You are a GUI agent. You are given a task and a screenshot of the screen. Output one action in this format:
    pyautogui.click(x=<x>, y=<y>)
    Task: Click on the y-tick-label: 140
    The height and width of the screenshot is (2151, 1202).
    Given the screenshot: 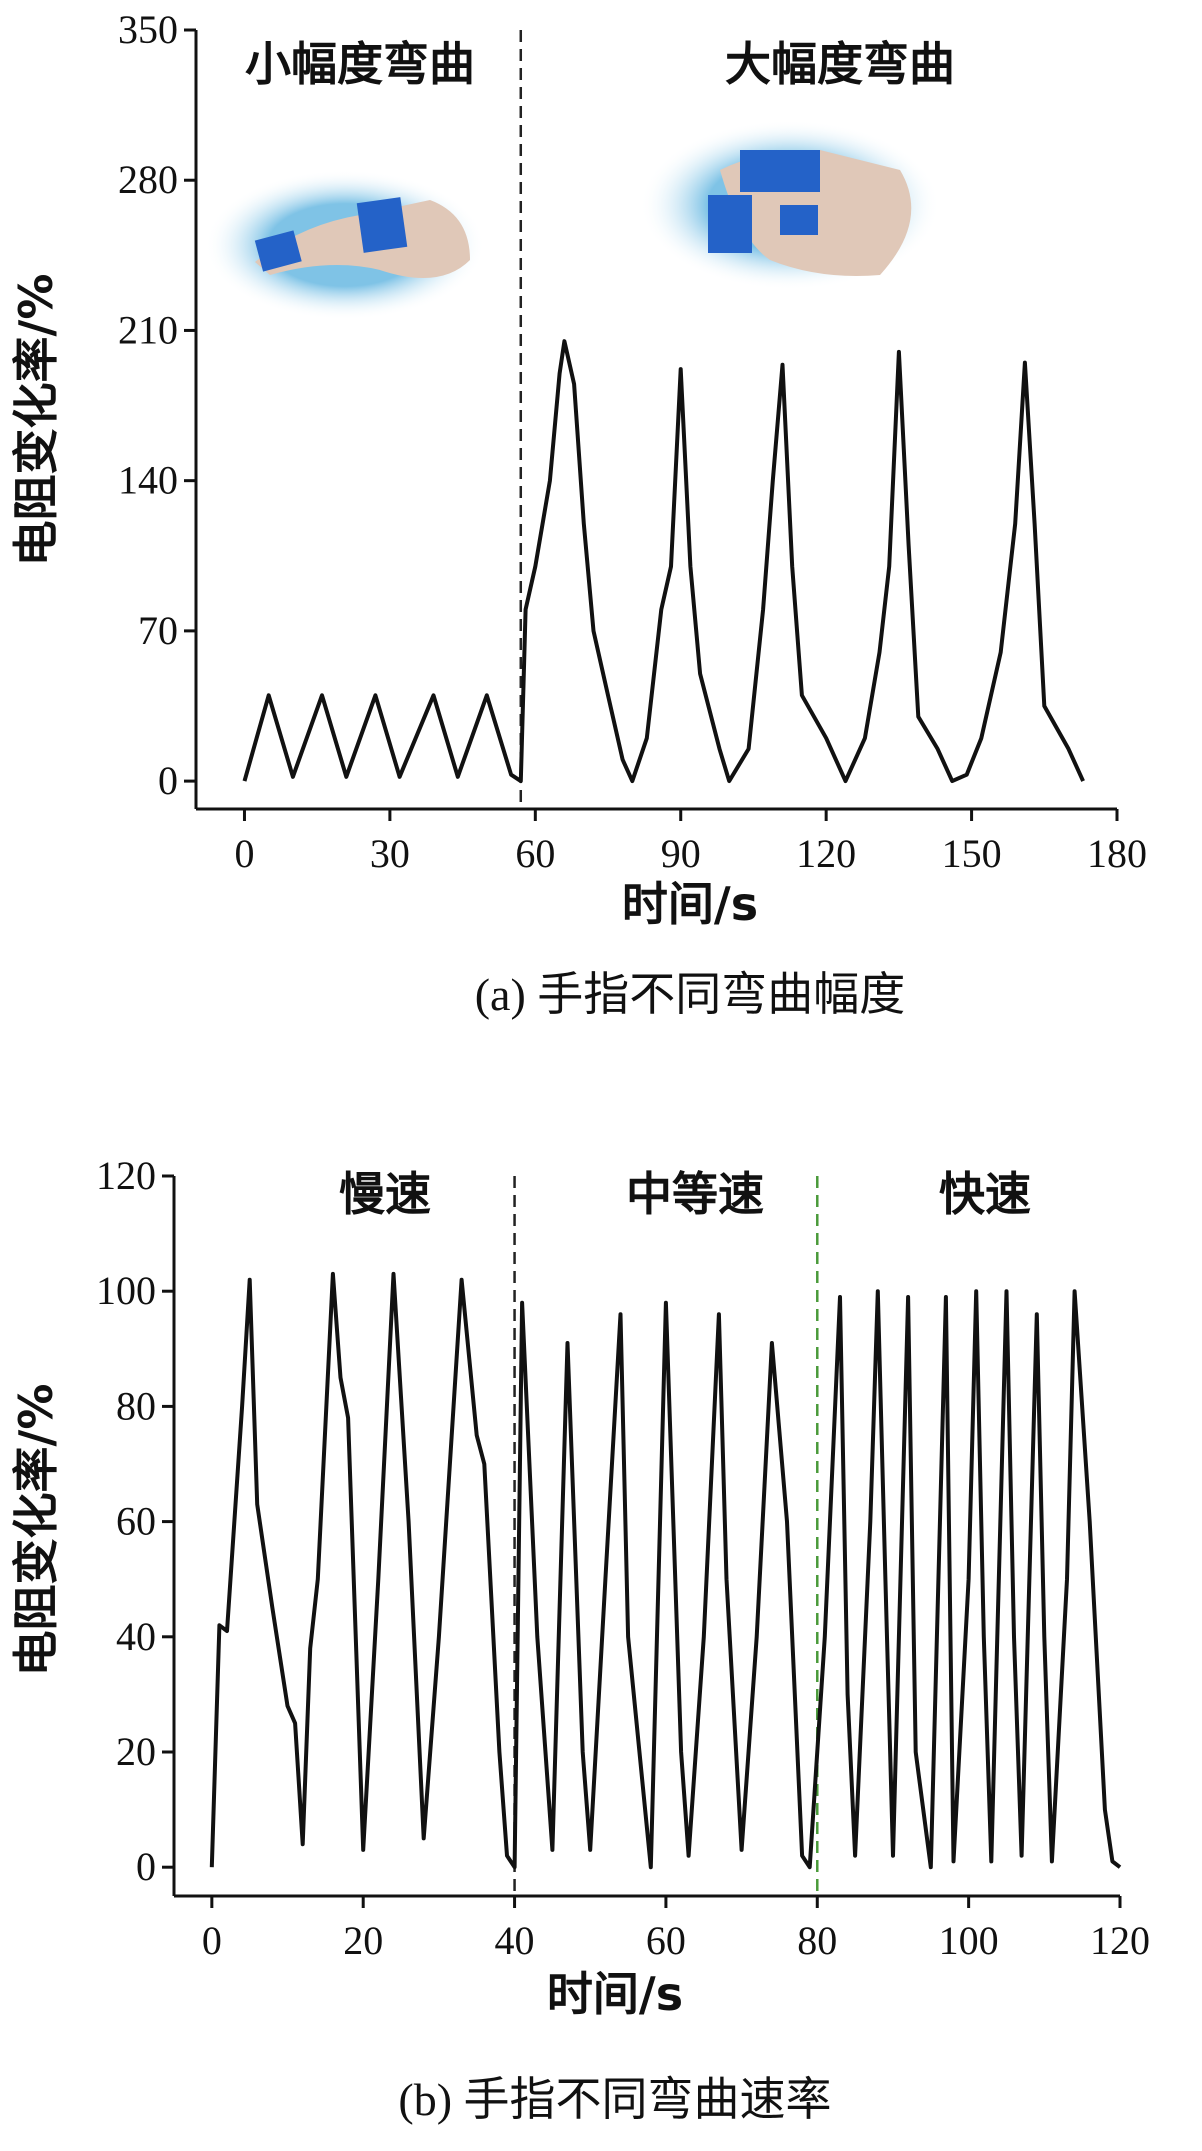 What is the action you would take?
    pyautogui.click(x=148, y=480)
    